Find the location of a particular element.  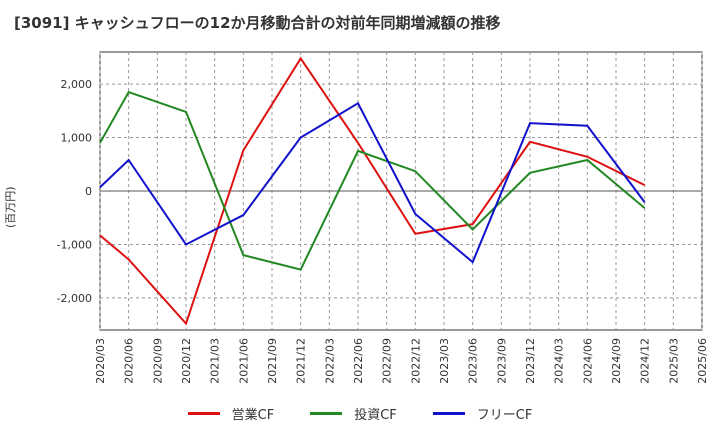

x-tick-label: 2020/09 is located at coordinates (157, 361).